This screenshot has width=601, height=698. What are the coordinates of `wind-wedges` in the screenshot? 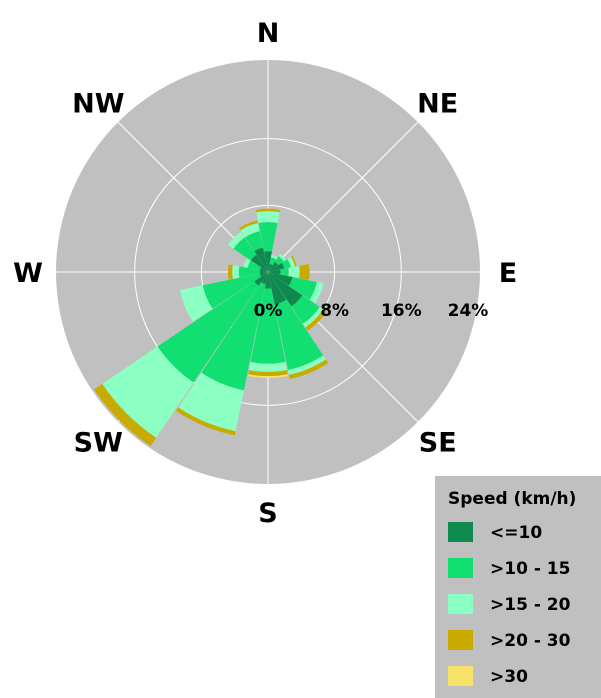 It's located at (211, 327).